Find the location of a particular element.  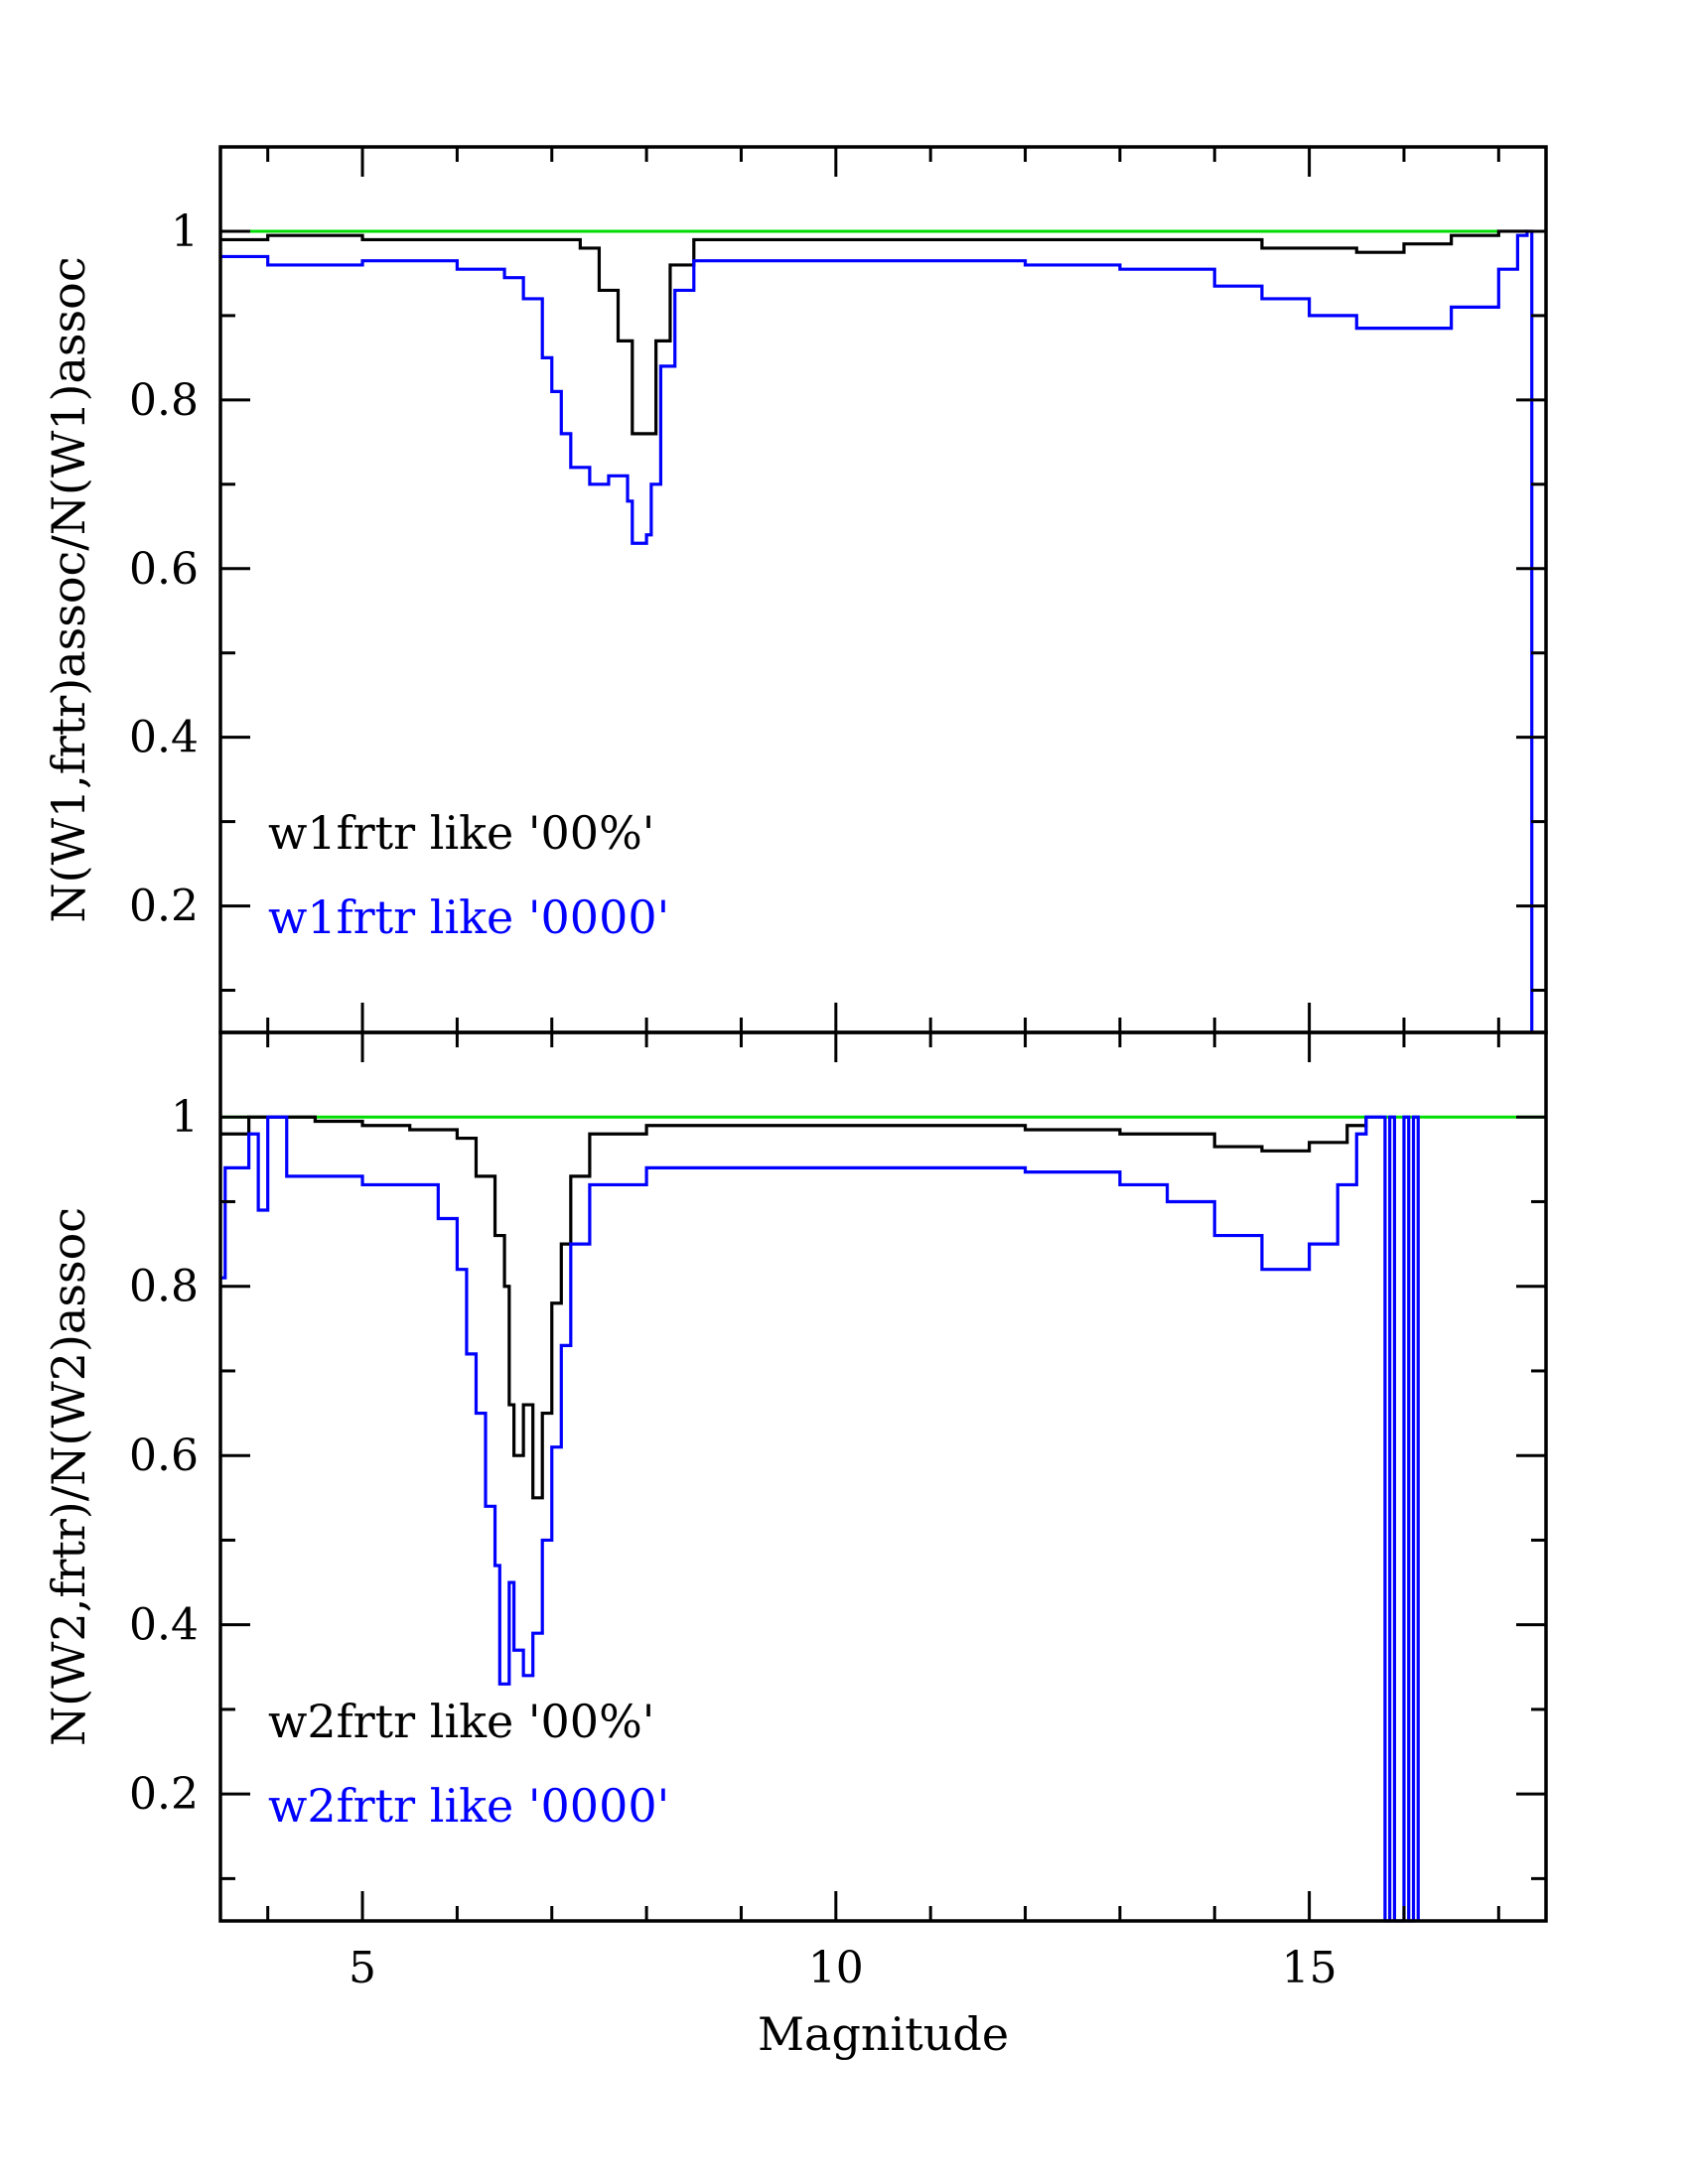

chart1-y-tick-label: 0.4 is located at coordinates (164, 1625).